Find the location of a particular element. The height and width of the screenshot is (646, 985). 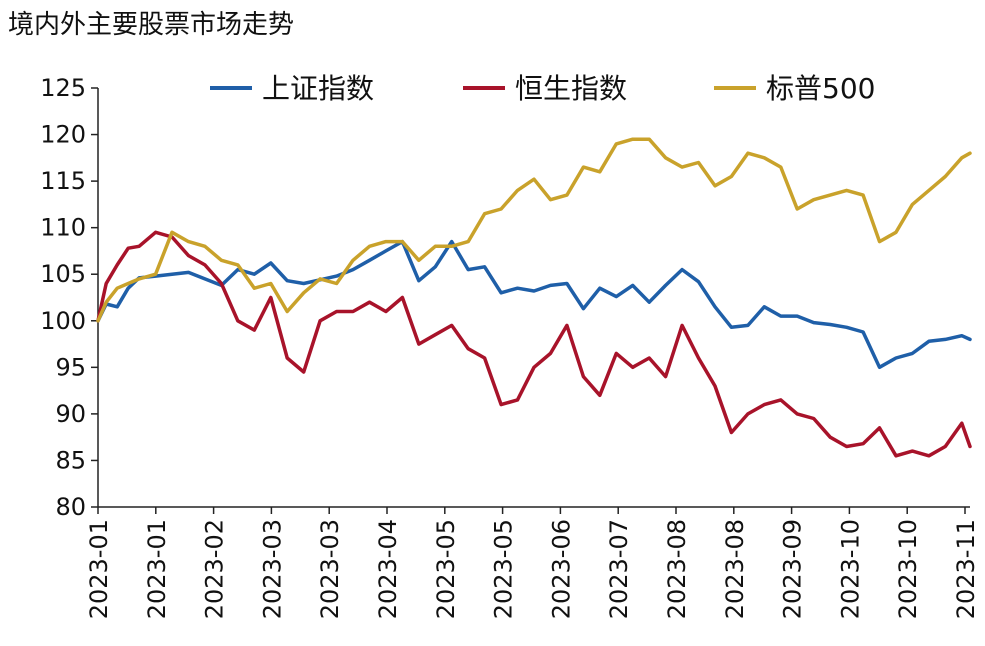

y-tick-label: 90 is located at coordinates (70, 414).